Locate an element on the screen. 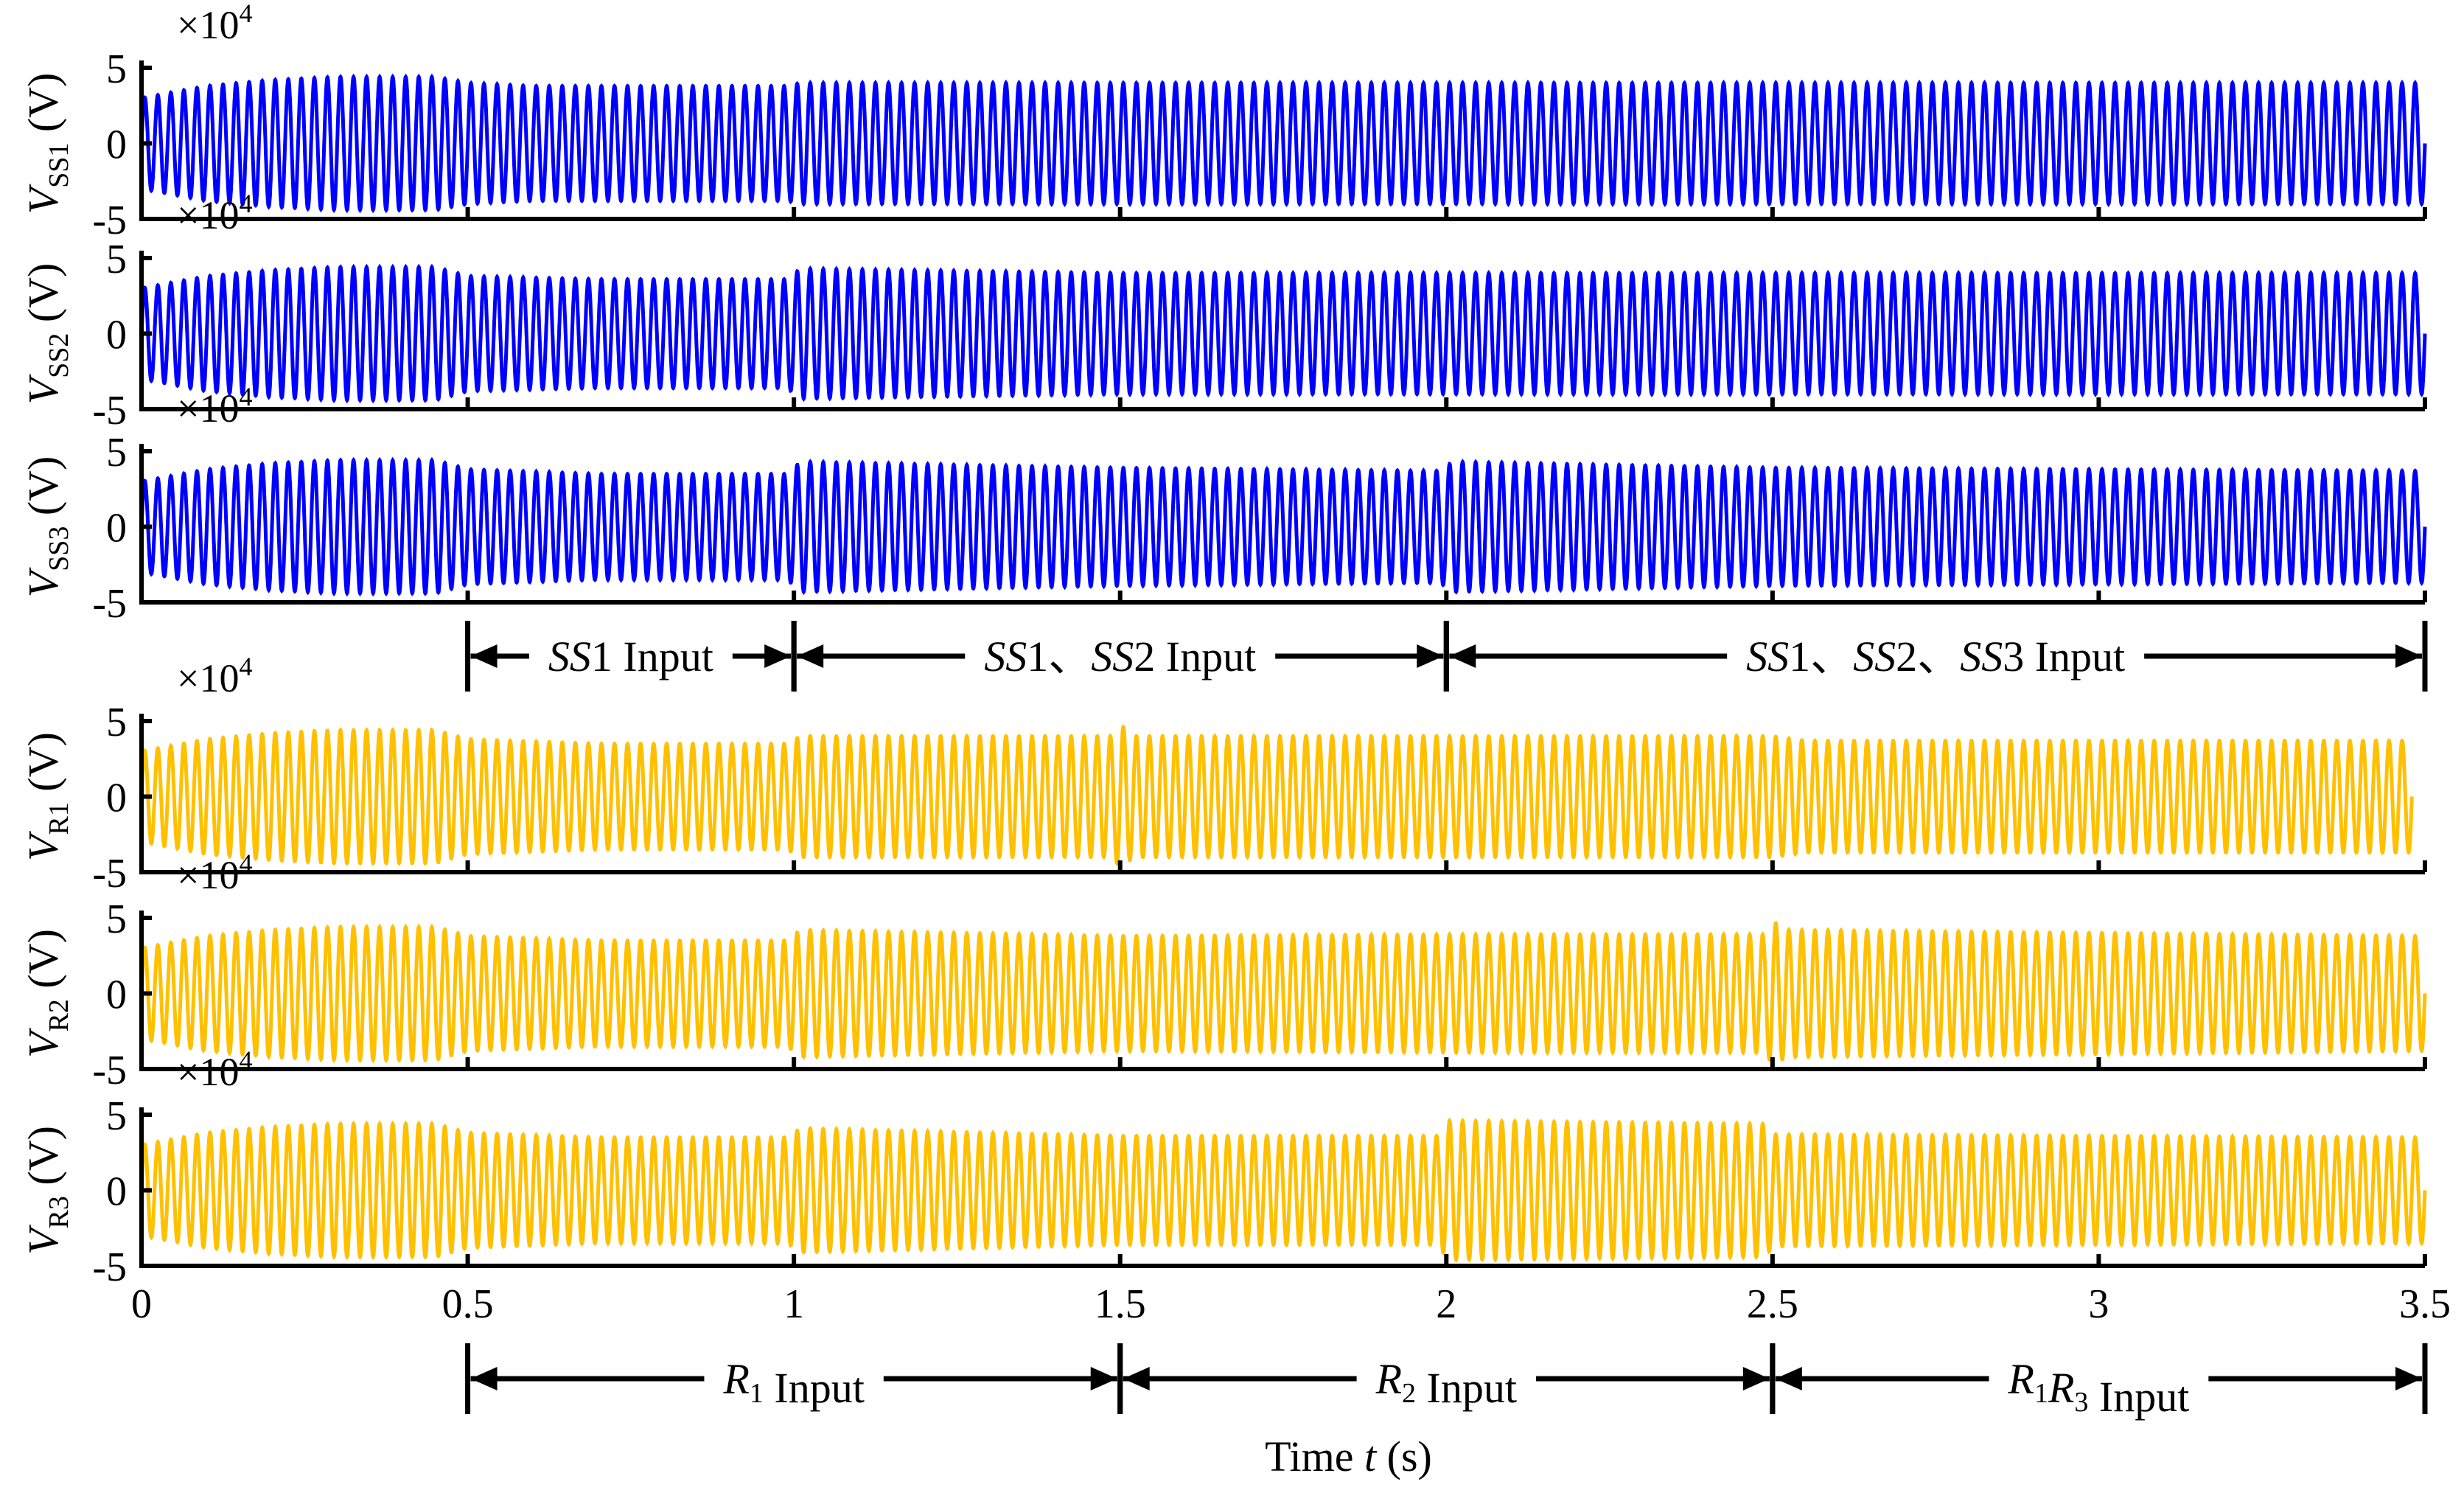 Image resolution: width=2464 pixels, height=1490 pixels. y-axis-label-r2: VR2 (V) is located at coordinates (46, 993).